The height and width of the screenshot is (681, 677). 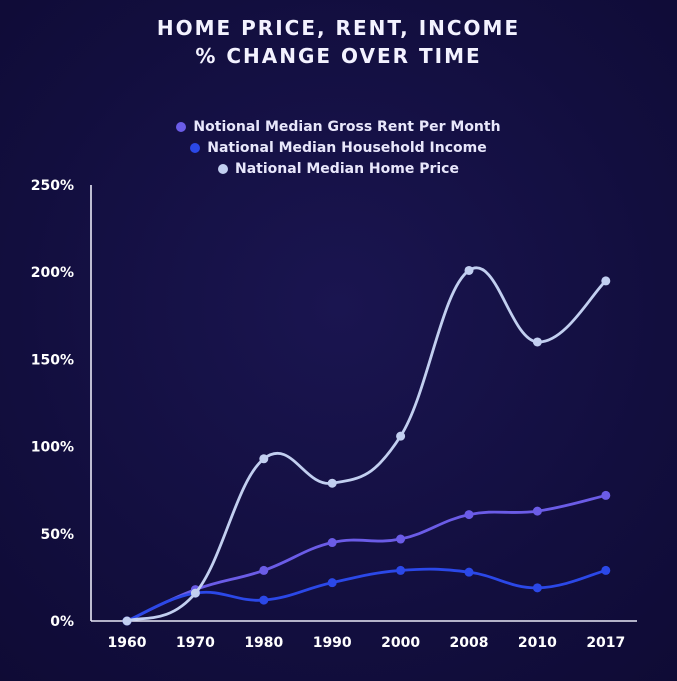 I want to click on chart-title-line-2: % CHANGE OVER TIME, so click(x=338, y=56).